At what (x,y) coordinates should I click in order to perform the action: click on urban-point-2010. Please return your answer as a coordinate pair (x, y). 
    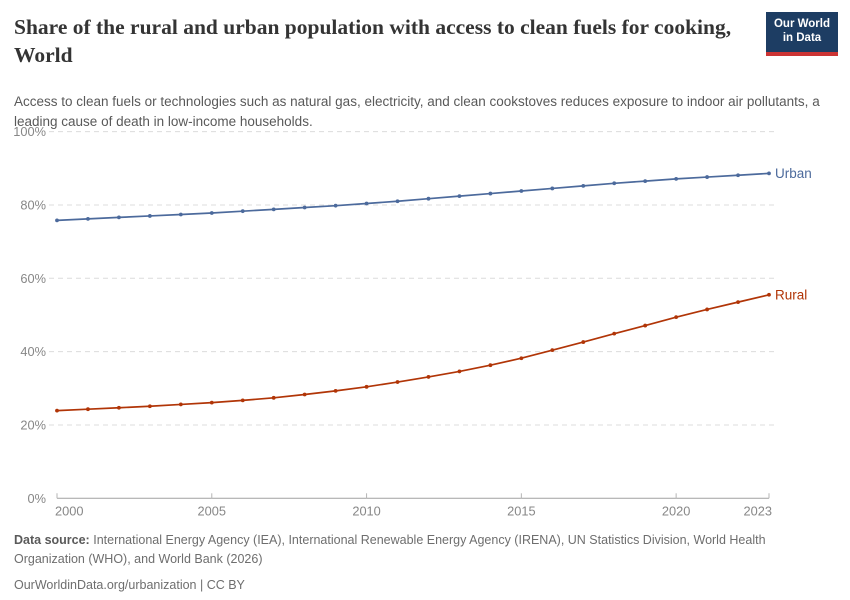
    Looking at the image, I should click on (366, 203).